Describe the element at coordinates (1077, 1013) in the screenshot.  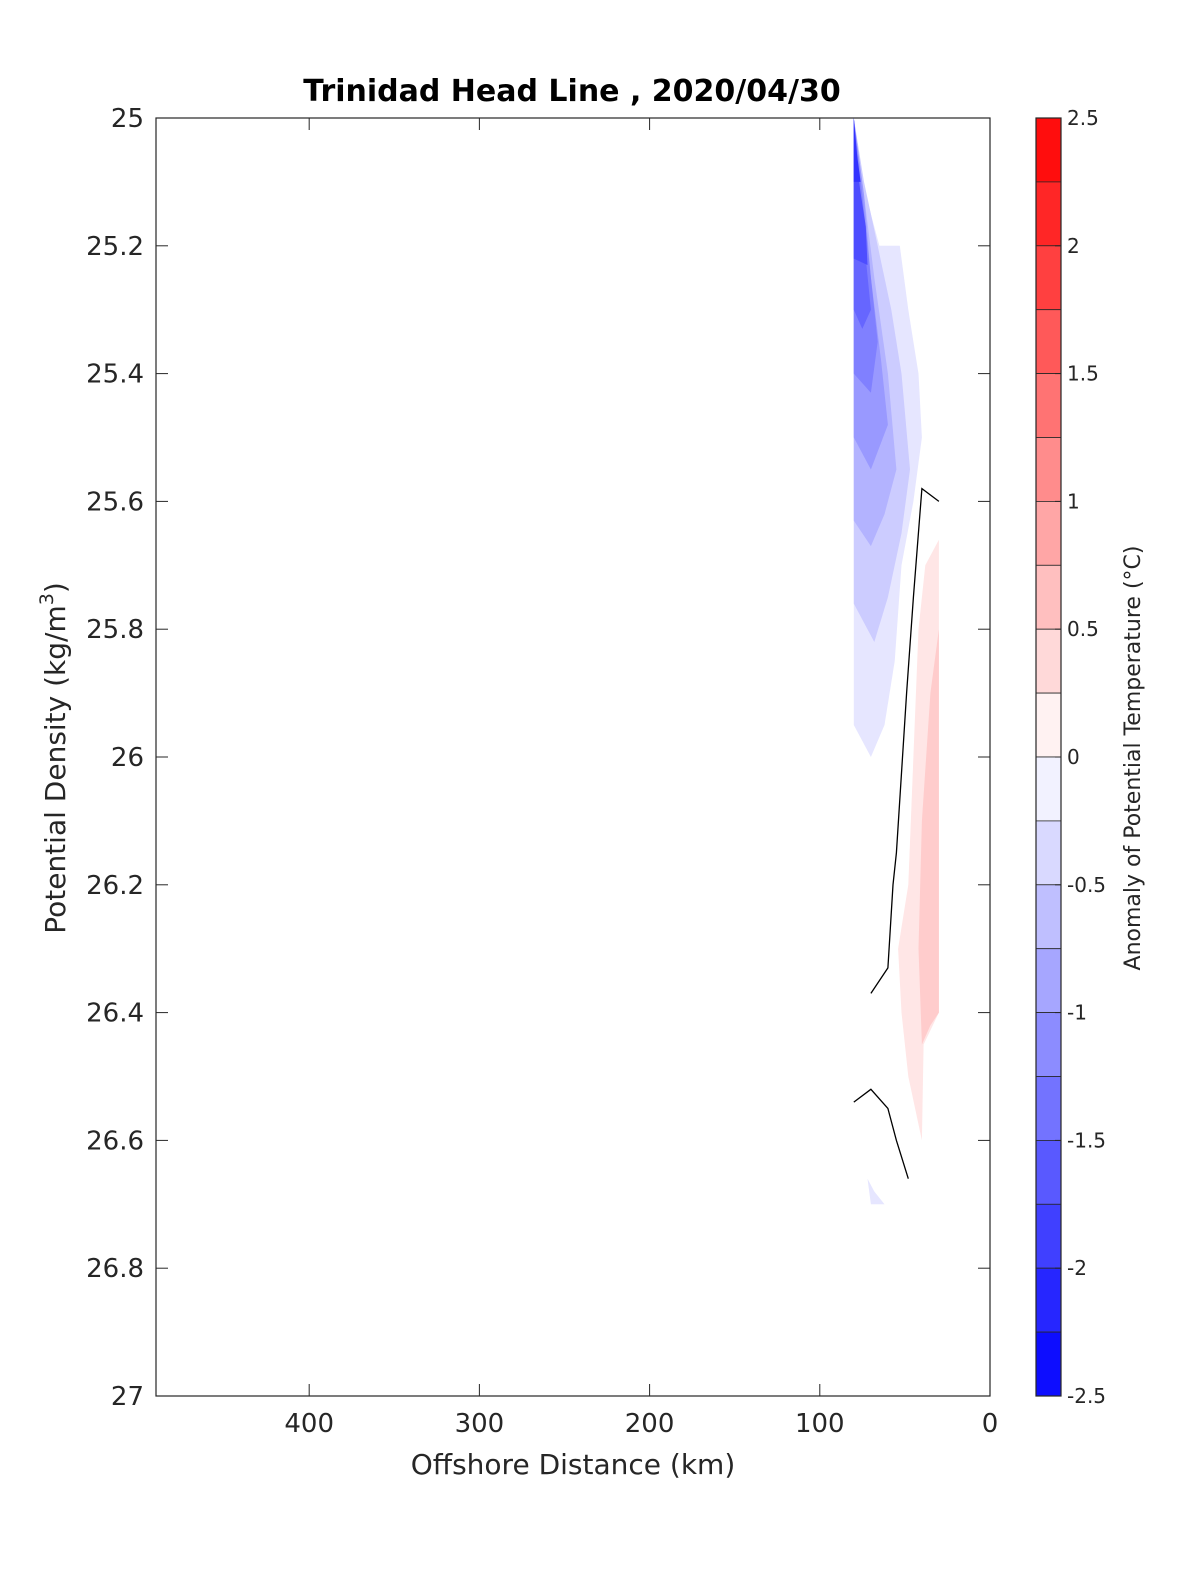
I see `colorbar-tick-label-7: -1` at that location.